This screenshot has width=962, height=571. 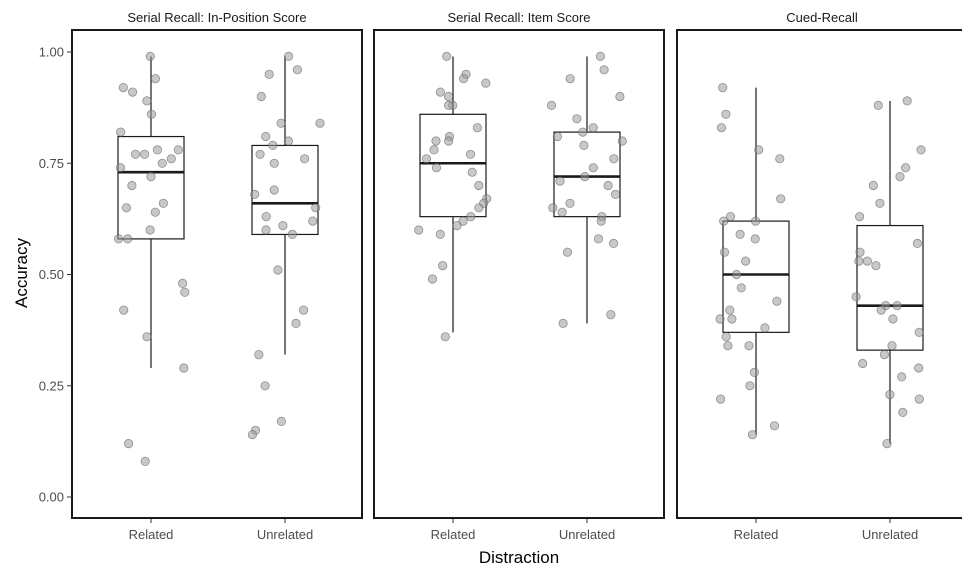 I want to click on panel-title: Serial Recall: In-Position Score, so click(x=216, y=17).